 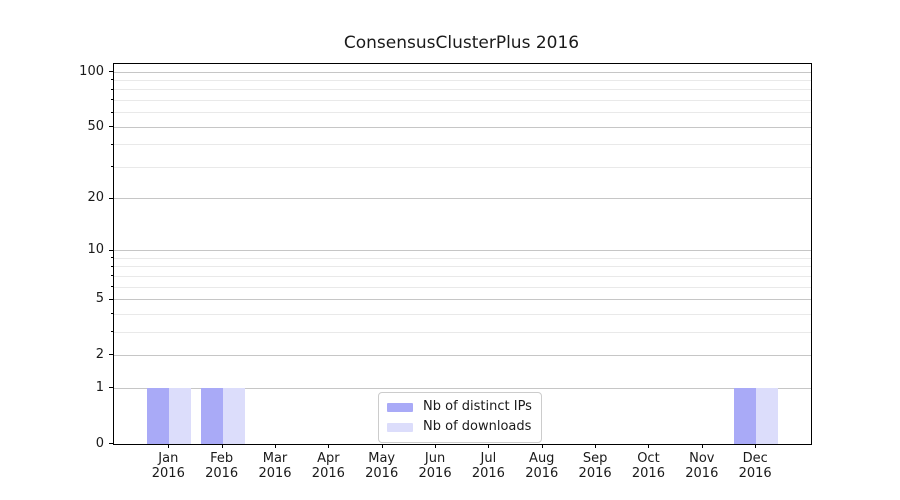 What do you see at coordinates (328, 458) in the screenshot?
I see `x-tick-label-line: Apr` at bounding box center [328, 458].